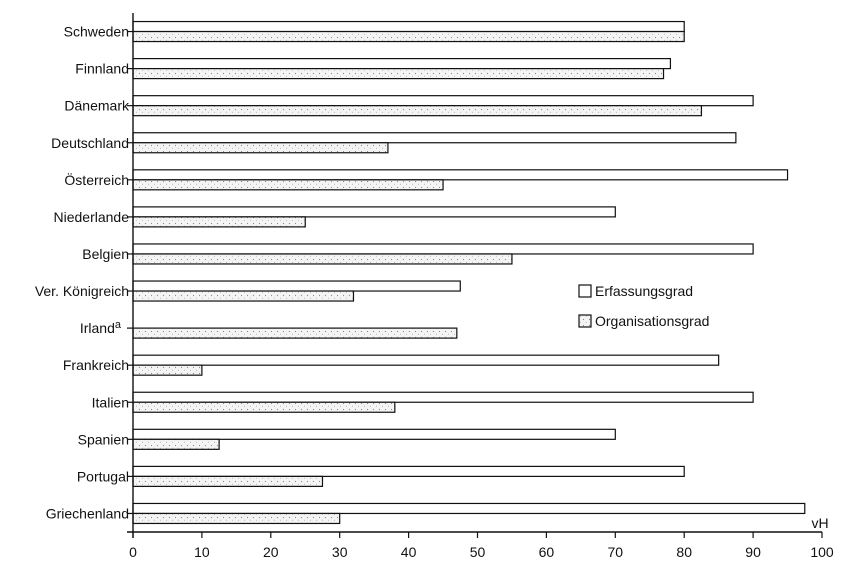 The height and width of the screenshot is (564, 857). What do you see at coordinates (103, 439) in the screenshot?
I see `category-label: Spanien` at bounding box center [103, 439].